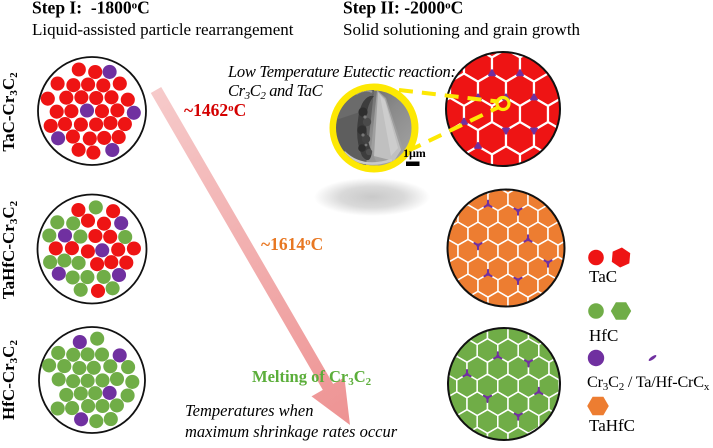  I want to click on svg-text: HfC, so click(603, 335).